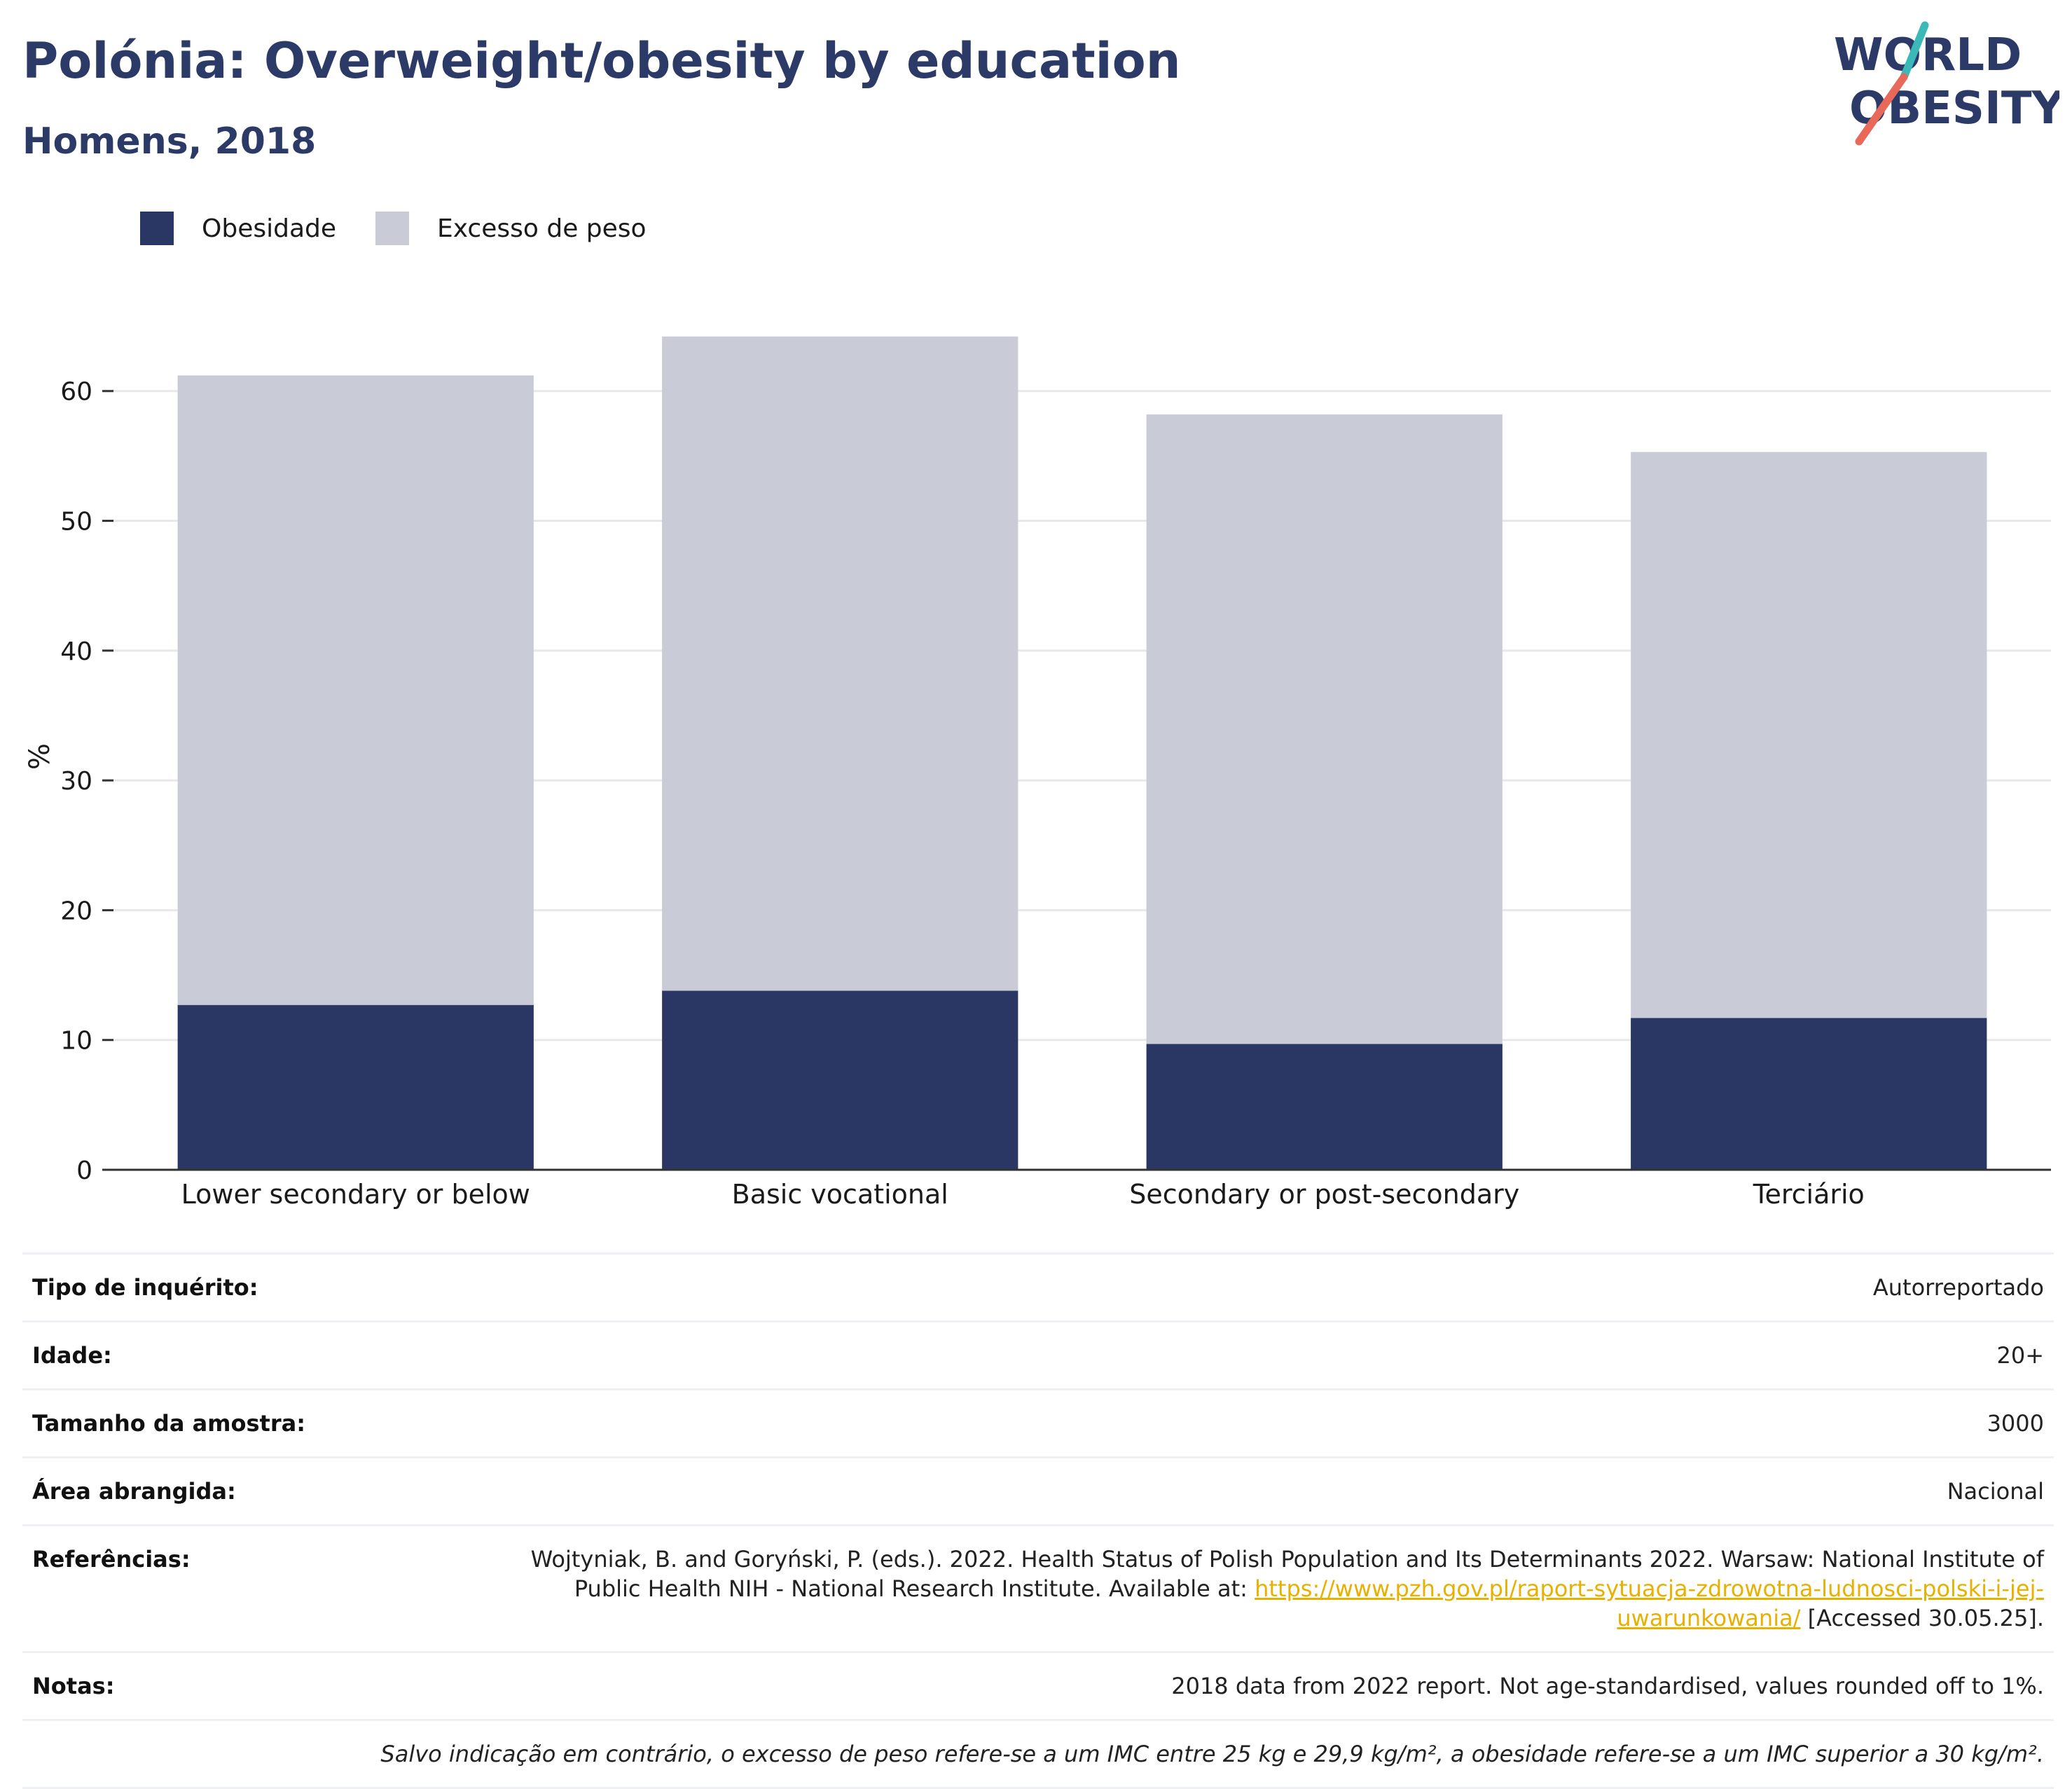 The width and height of the screenshot is (2072, 1789). What do you see at coordinates (542, 228) in the screenshot?
I see `legend-label-overweight: Excesso de peso` at bounding box center [542, 228].